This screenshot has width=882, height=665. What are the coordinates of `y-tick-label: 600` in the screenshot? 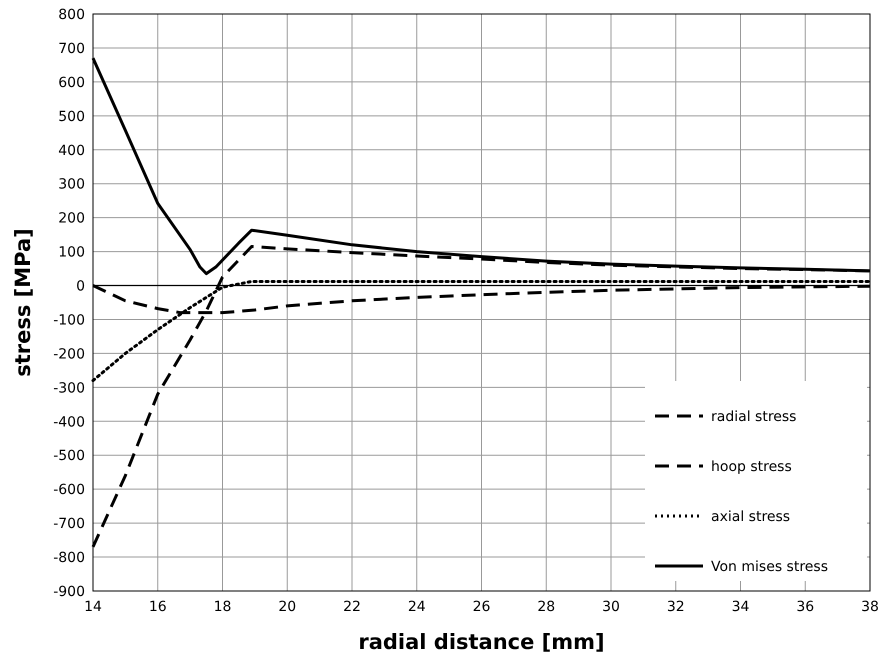 It's located at (71, 82).